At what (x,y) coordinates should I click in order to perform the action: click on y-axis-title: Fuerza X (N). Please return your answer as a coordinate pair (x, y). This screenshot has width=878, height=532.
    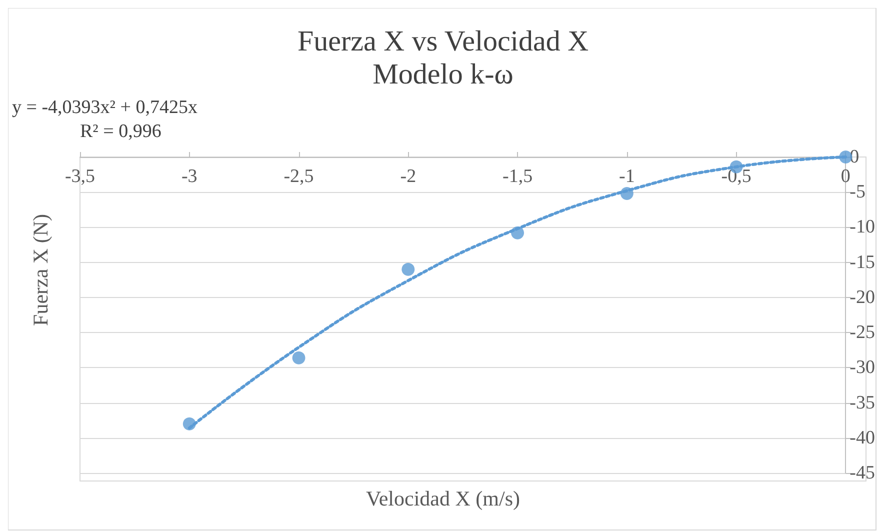
    Looking at the image, I should click on (40, 270).